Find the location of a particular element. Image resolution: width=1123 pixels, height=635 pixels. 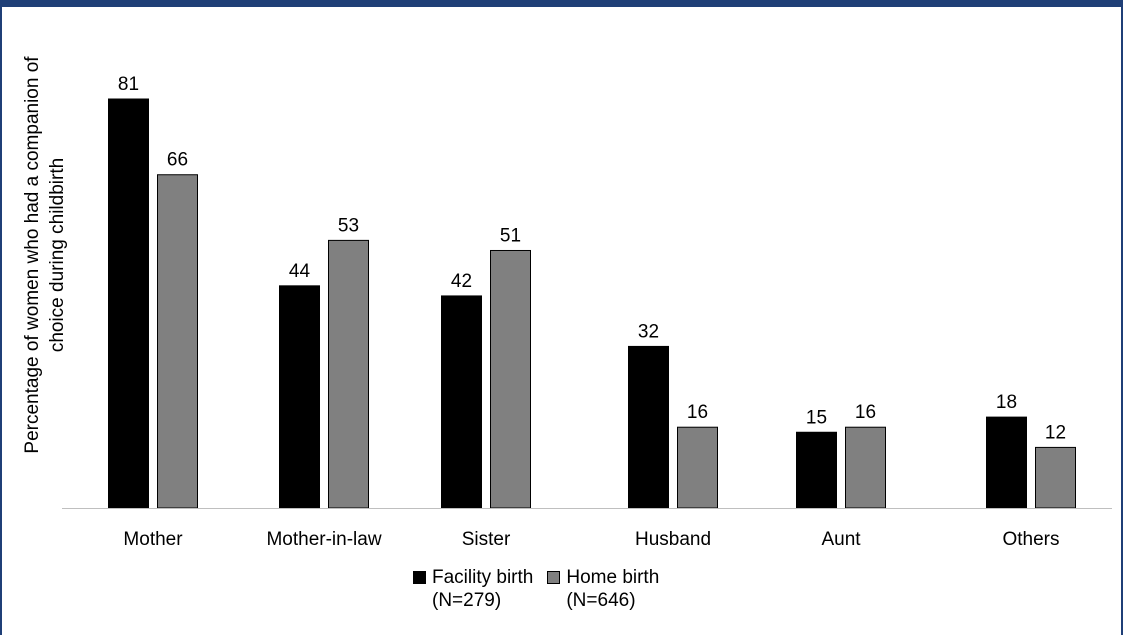

bar-facility-birth-sister is located at coordinates (461, 402).